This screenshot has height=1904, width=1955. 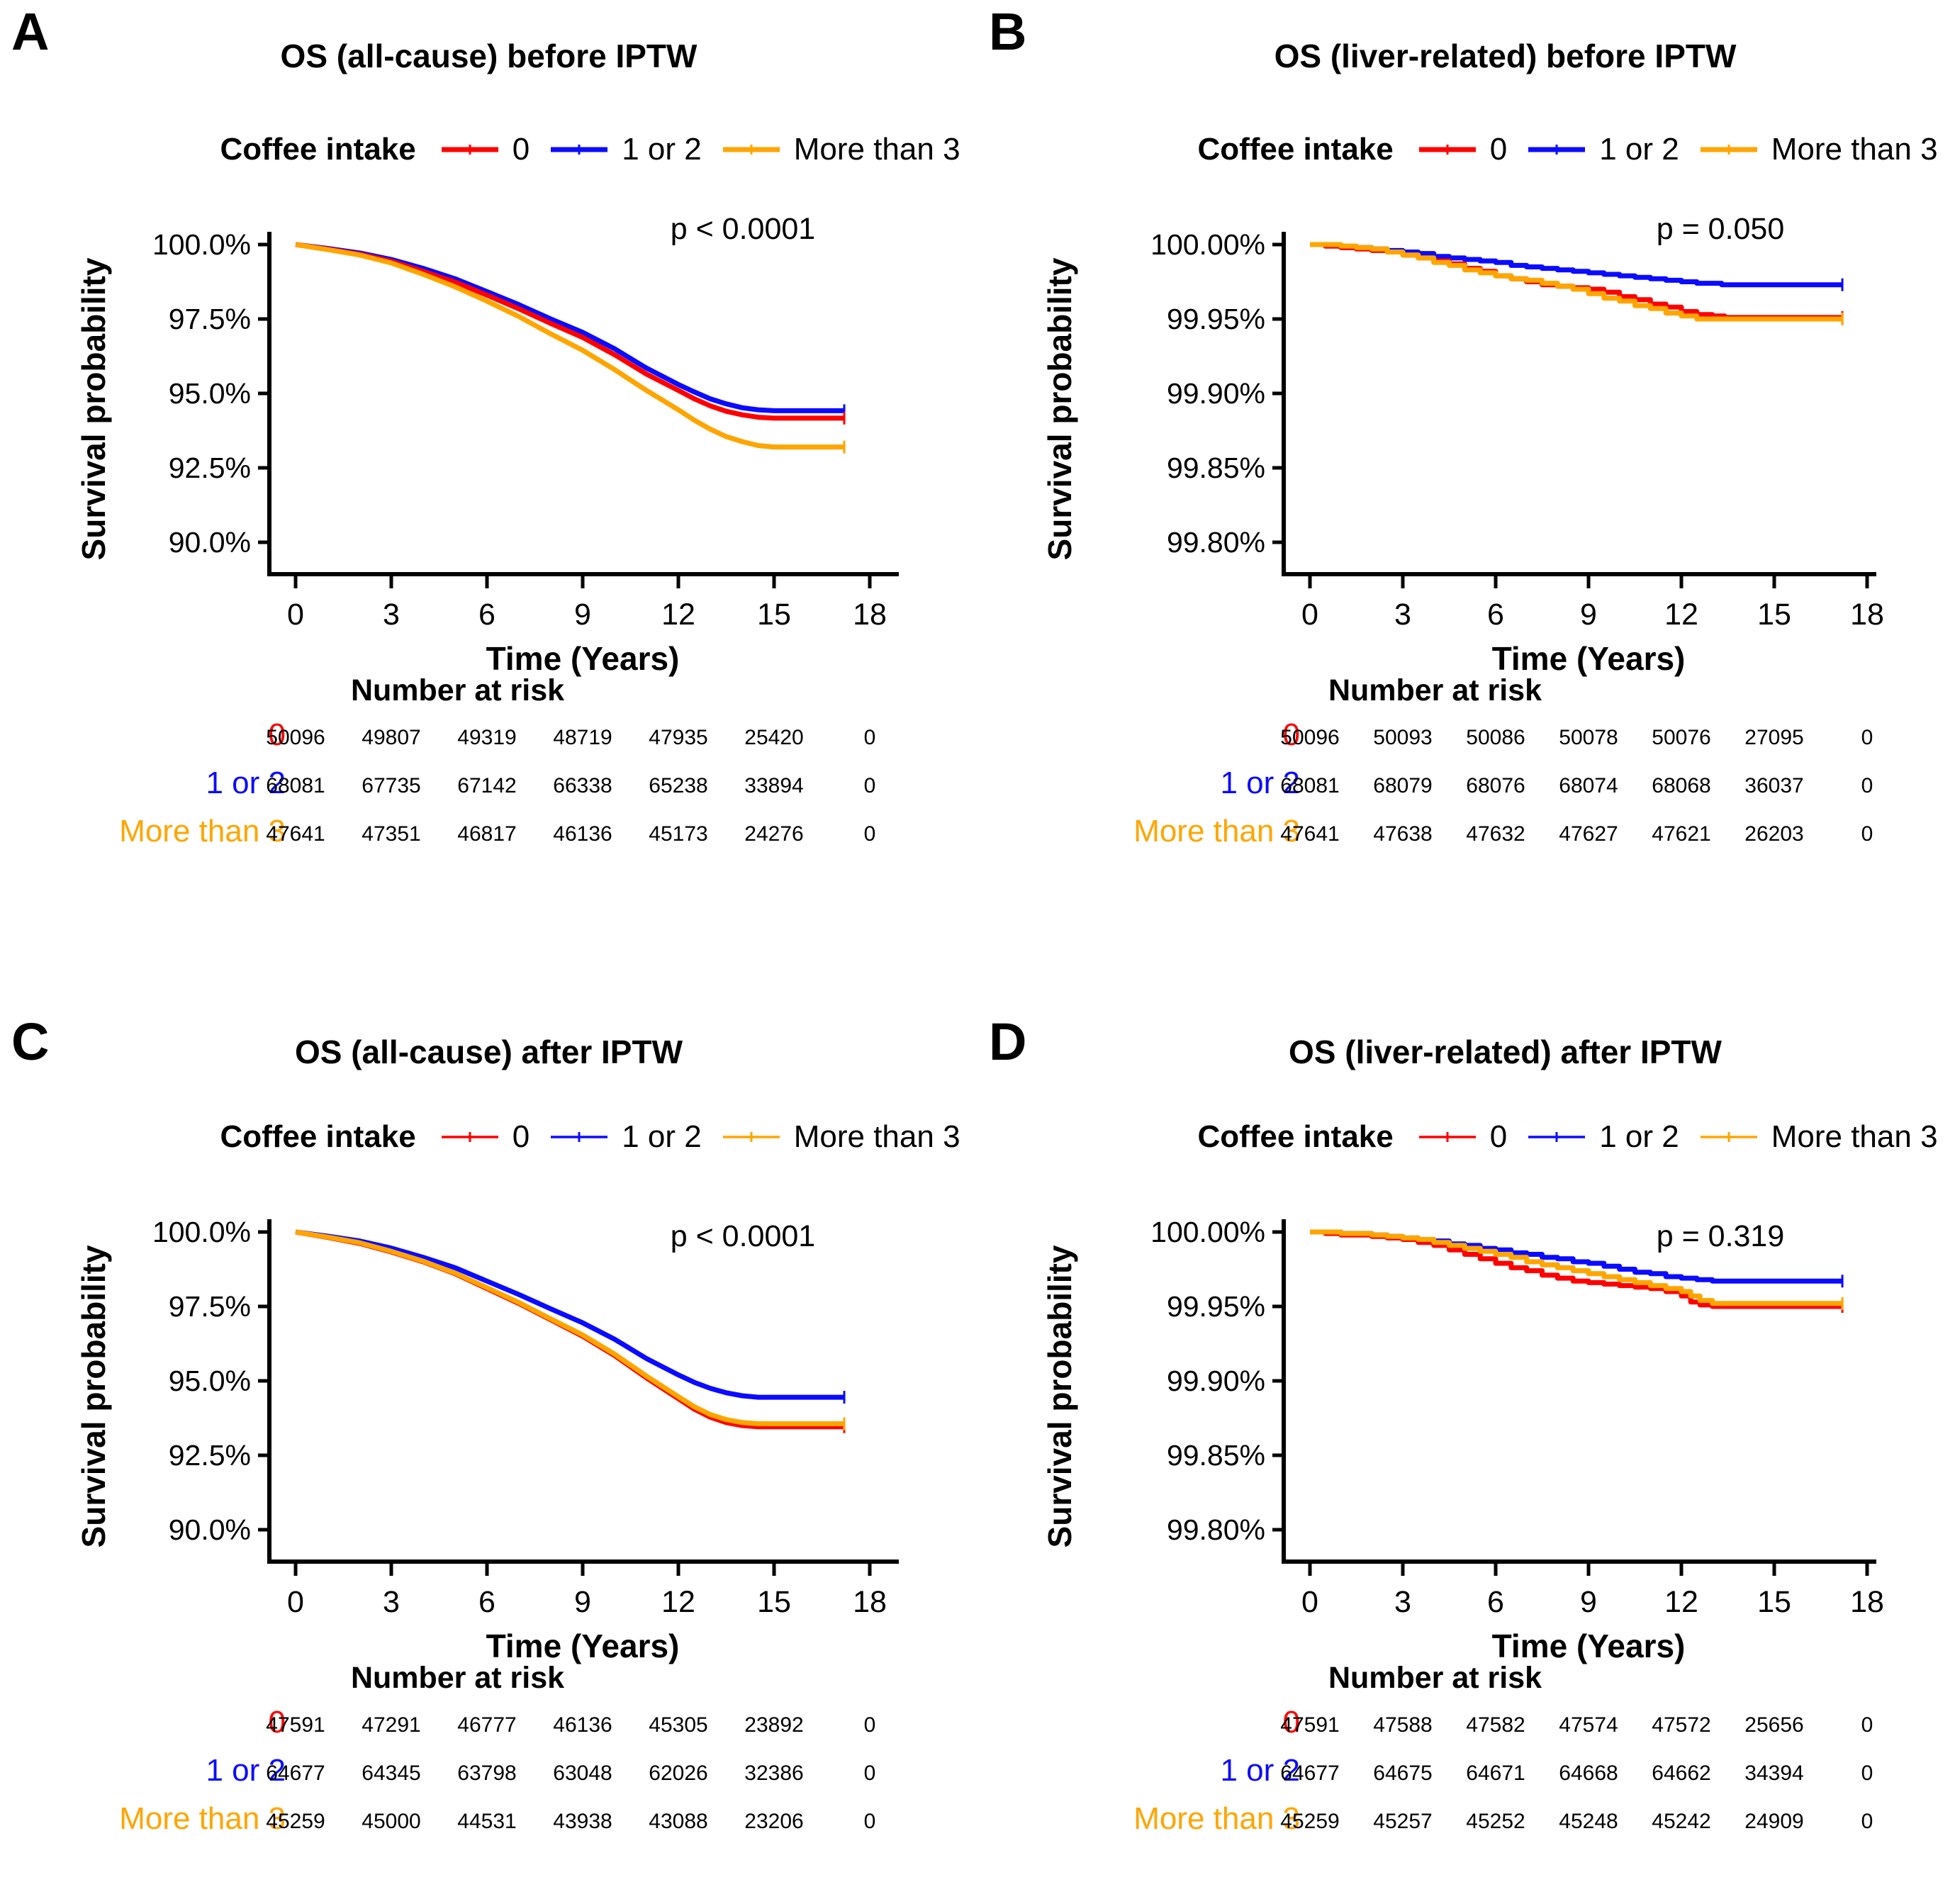 I want to click on risk-count: 47632, so click(x=1495, y=834).